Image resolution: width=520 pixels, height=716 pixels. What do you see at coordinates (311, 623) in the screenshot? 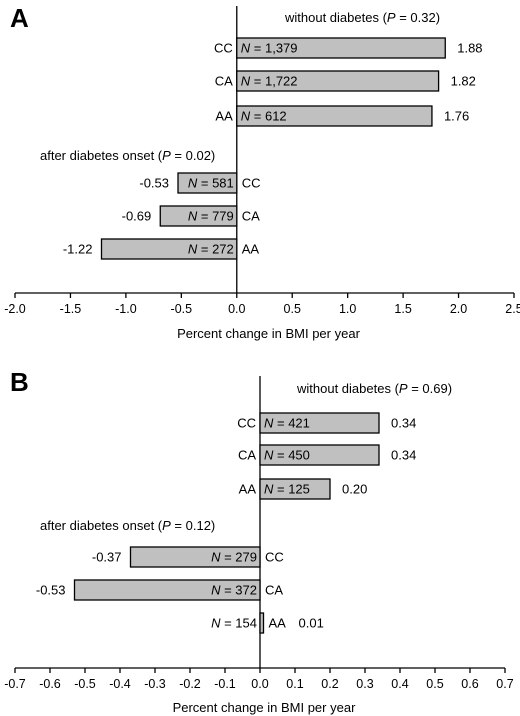
I see `value-label: 0.01` at bounding box center [311, 623].